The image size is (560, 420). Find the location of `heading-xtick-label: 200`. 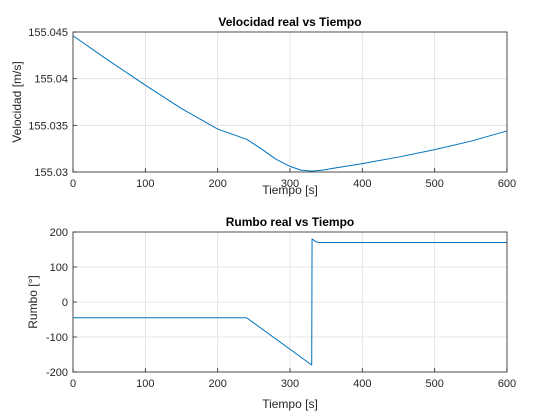

heading-xtick-label: 200 is located at coordinates (217, 384).